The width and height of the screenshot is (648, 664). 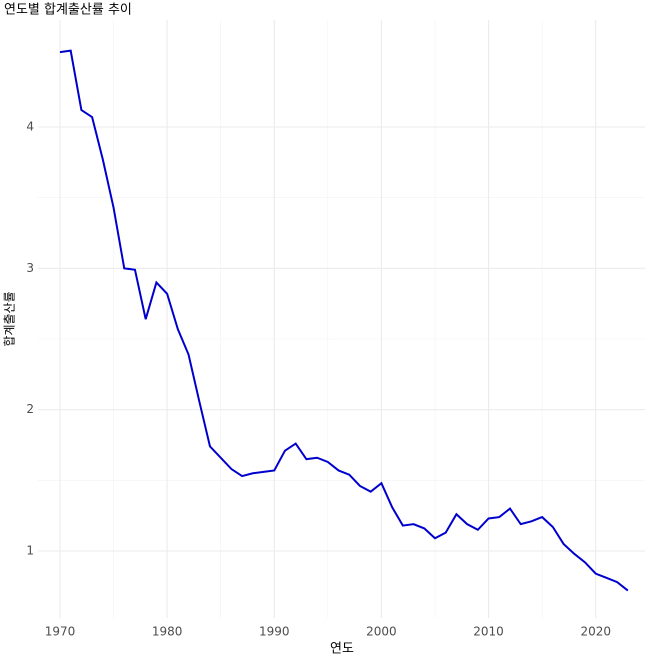 I want to click on y-tick-label: 4, so click(x=30, y=126).